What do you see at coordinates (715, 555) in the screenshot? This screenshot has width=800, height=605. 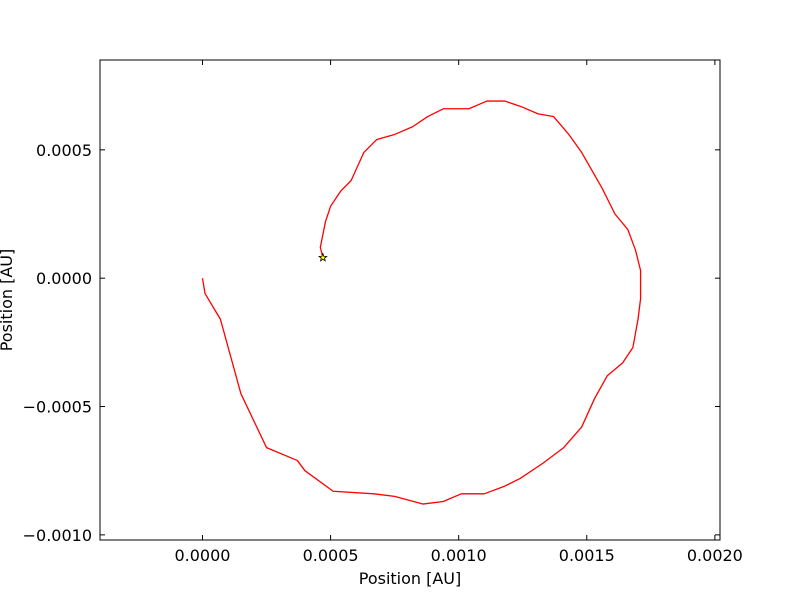 I see `x-tick-label: 0.0020` at bounding box center [715, 555].